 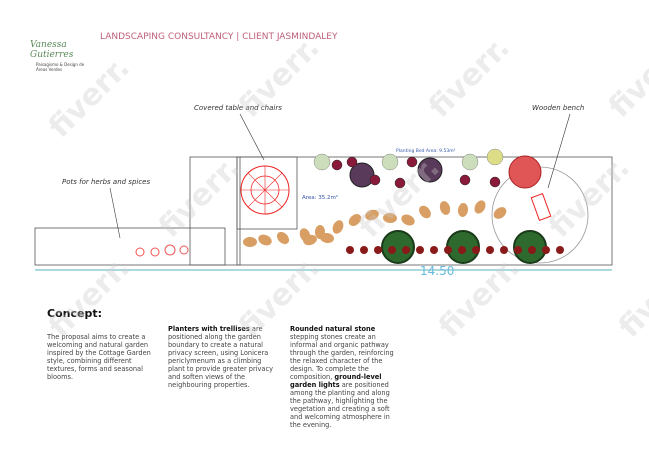 I want to click on label: Pots for herbs and spices, so click(x=106, y=182).